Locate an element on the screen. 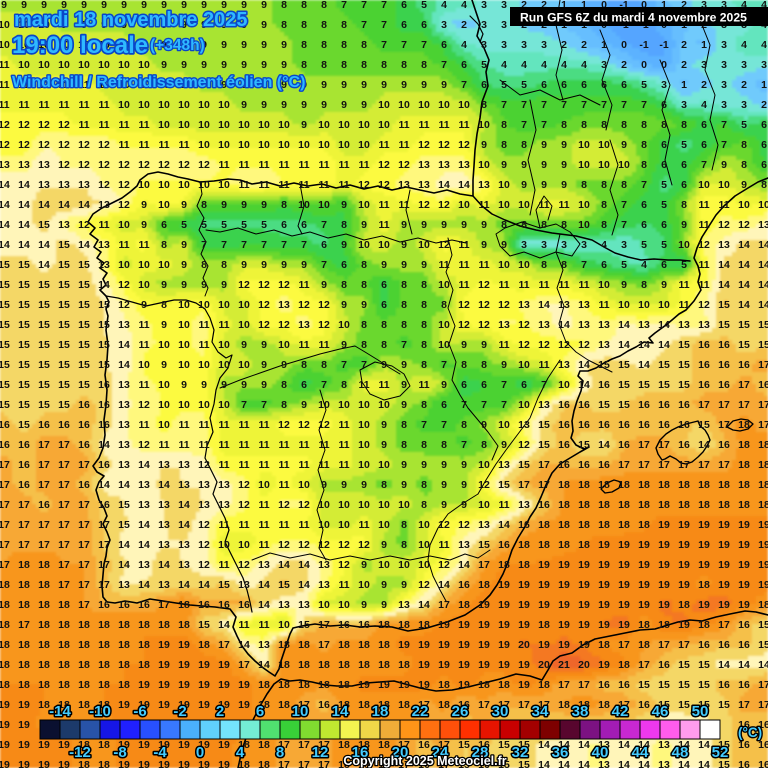  svg-text: -1 is located at coordinates (643, 45).